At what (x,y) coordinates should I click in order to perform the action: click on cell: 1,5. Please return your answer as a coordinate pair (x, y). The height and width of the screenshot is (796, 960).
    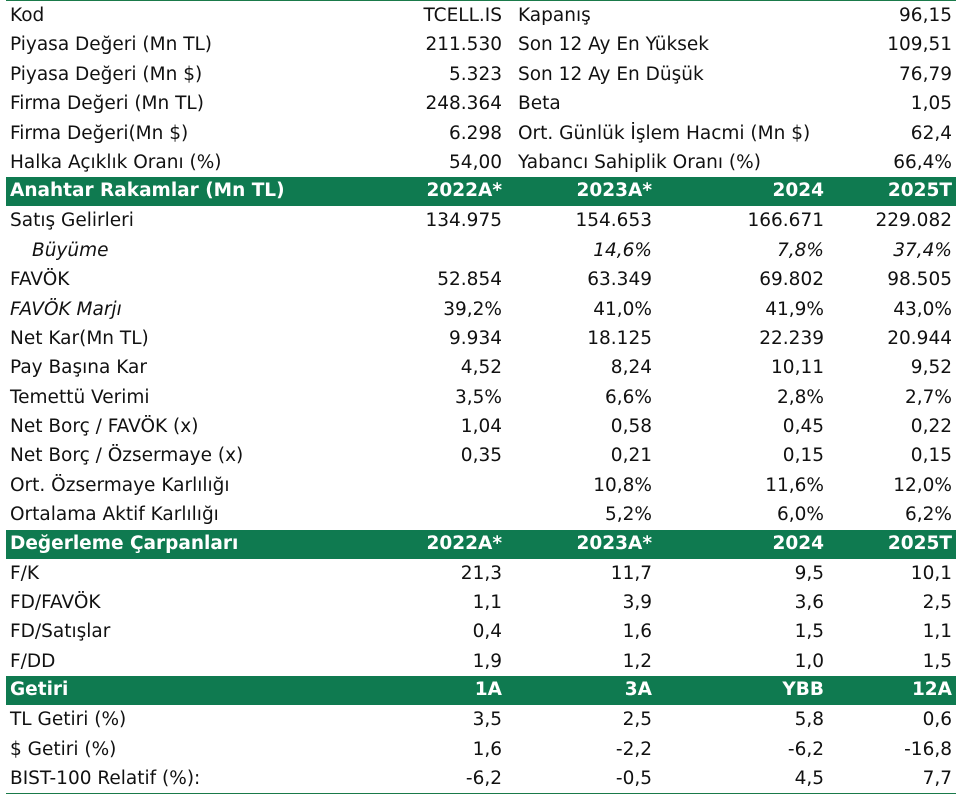
    Looking at the image, I should click on (809, 632).